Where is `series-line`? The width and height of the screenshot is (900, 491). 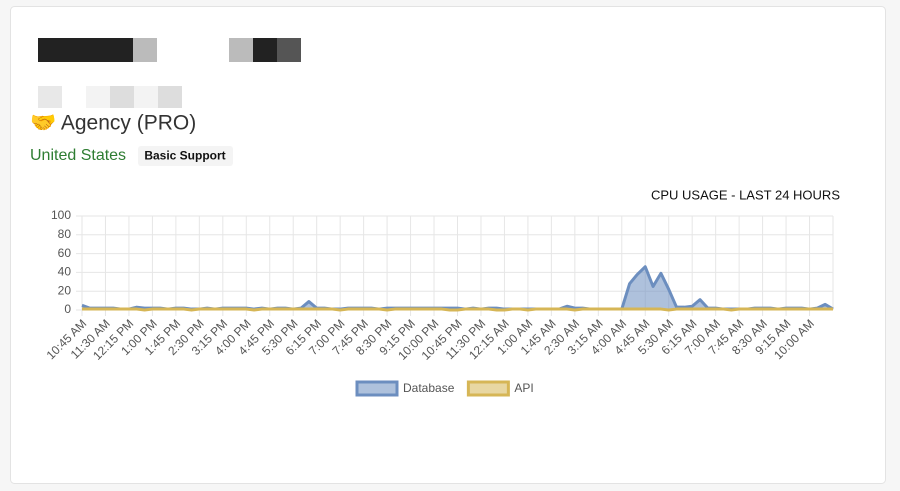
series-line is located at coordinates (457, 309).